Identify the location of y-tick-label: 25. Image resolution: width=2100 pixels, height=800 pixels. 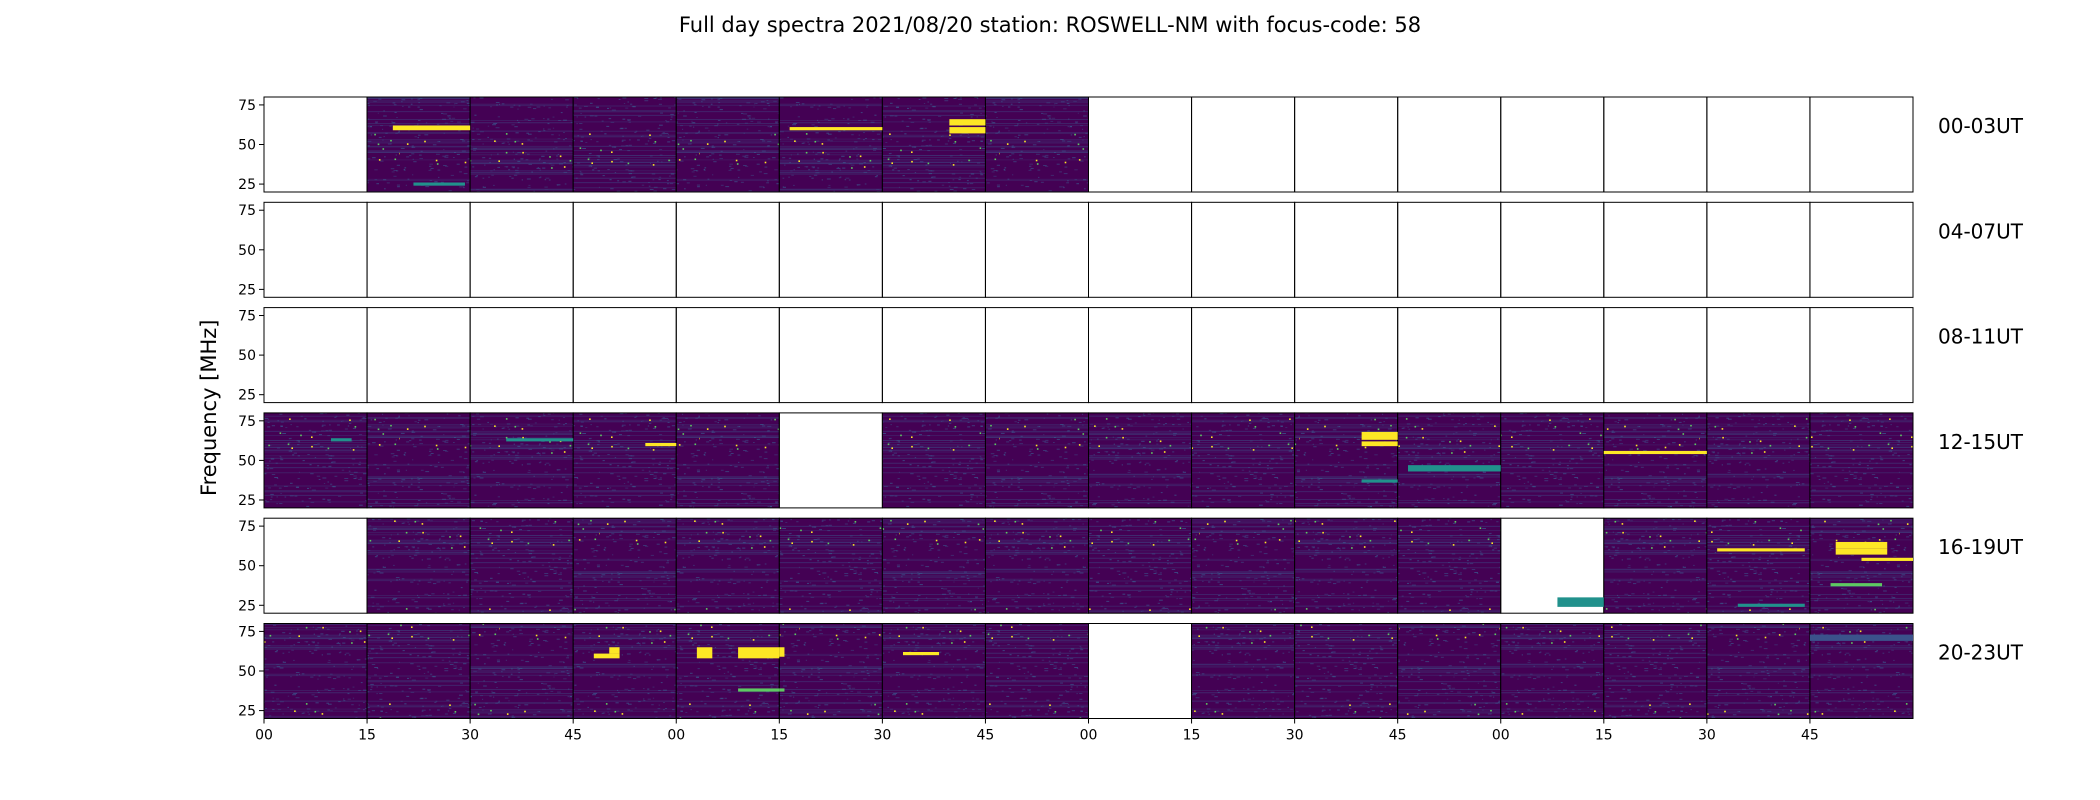
(247, 396).